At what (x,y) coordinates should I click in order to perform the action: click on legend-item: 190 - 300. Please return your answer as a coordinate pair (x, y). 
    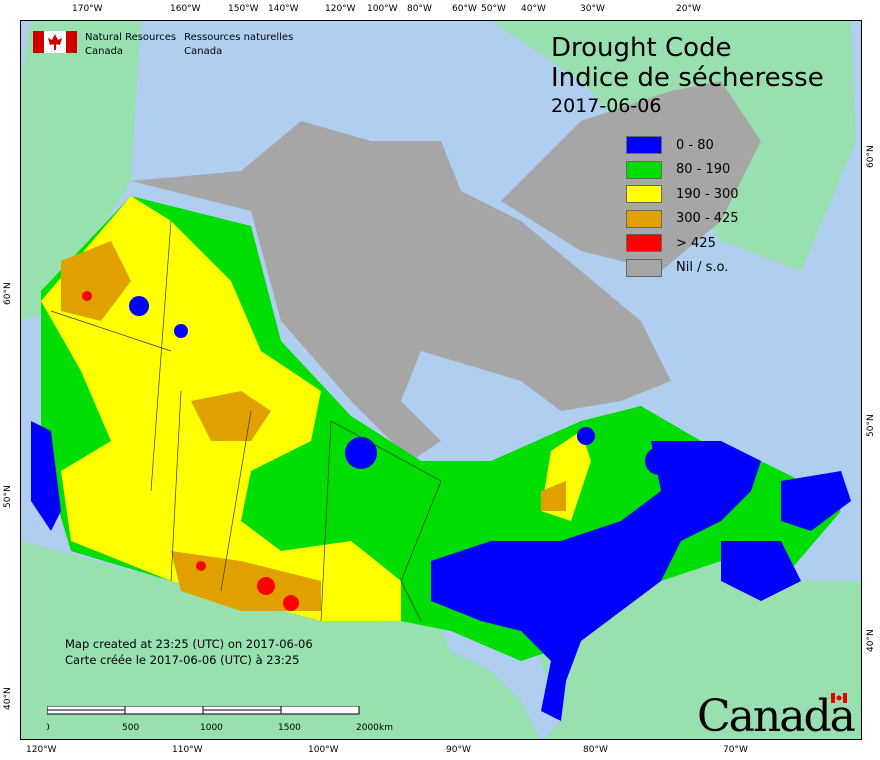
    Looking at the image, I should click on (682, 194).